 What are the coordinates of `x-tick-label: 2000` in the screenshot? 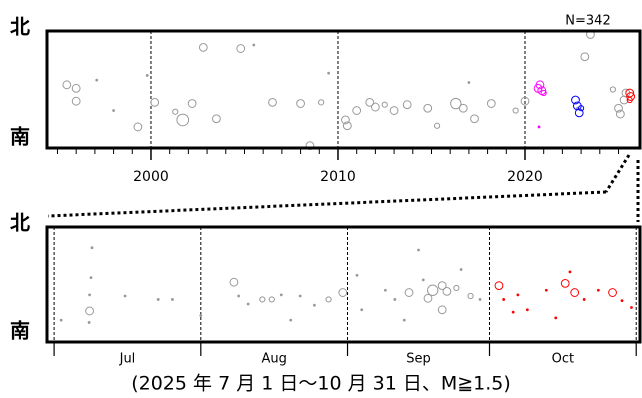 It's located at (151, 177).